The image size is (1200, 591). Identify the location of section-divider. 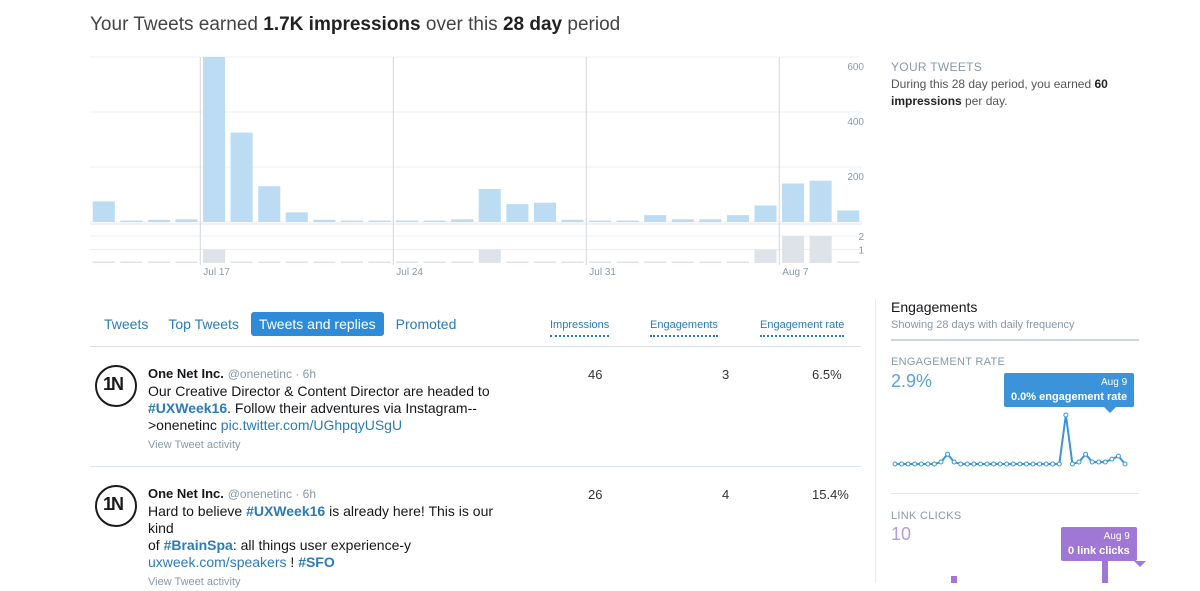
(1015, 493).